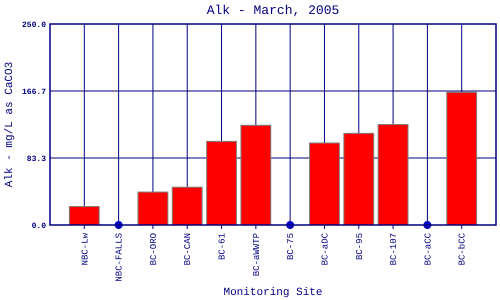 The image size is (500, 300). I want to click on y-tick-label: 250.0, so click(34, 25).